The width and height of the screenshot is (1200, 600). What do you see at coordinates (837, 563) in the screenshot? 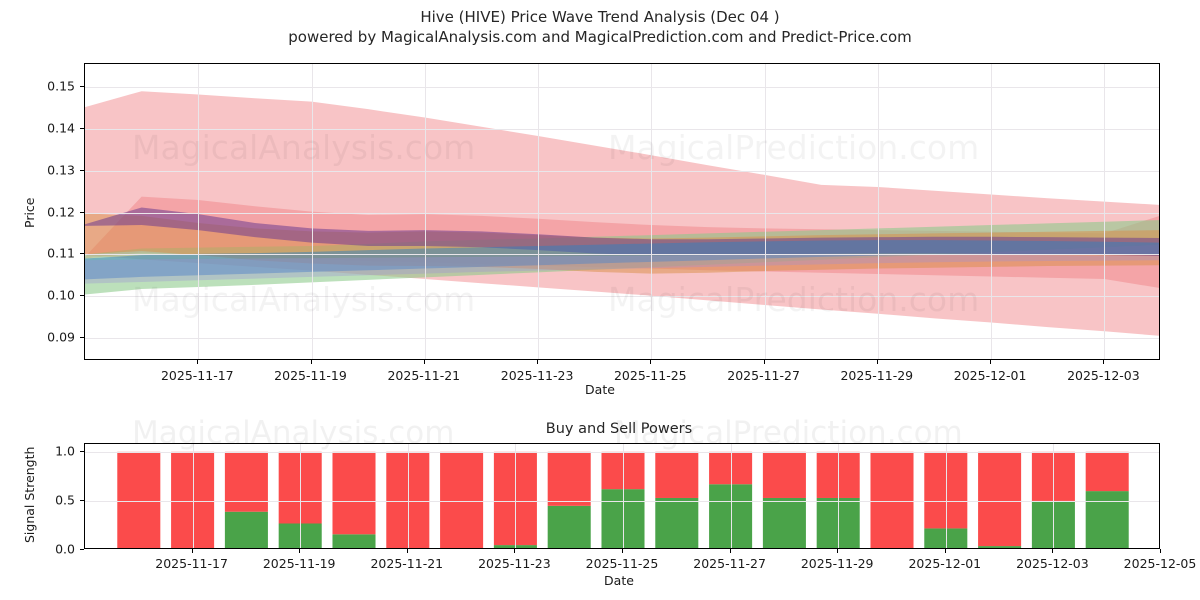
I see `signal-x-tick-label: 2025-11-29` at bounding box center [837, 563].